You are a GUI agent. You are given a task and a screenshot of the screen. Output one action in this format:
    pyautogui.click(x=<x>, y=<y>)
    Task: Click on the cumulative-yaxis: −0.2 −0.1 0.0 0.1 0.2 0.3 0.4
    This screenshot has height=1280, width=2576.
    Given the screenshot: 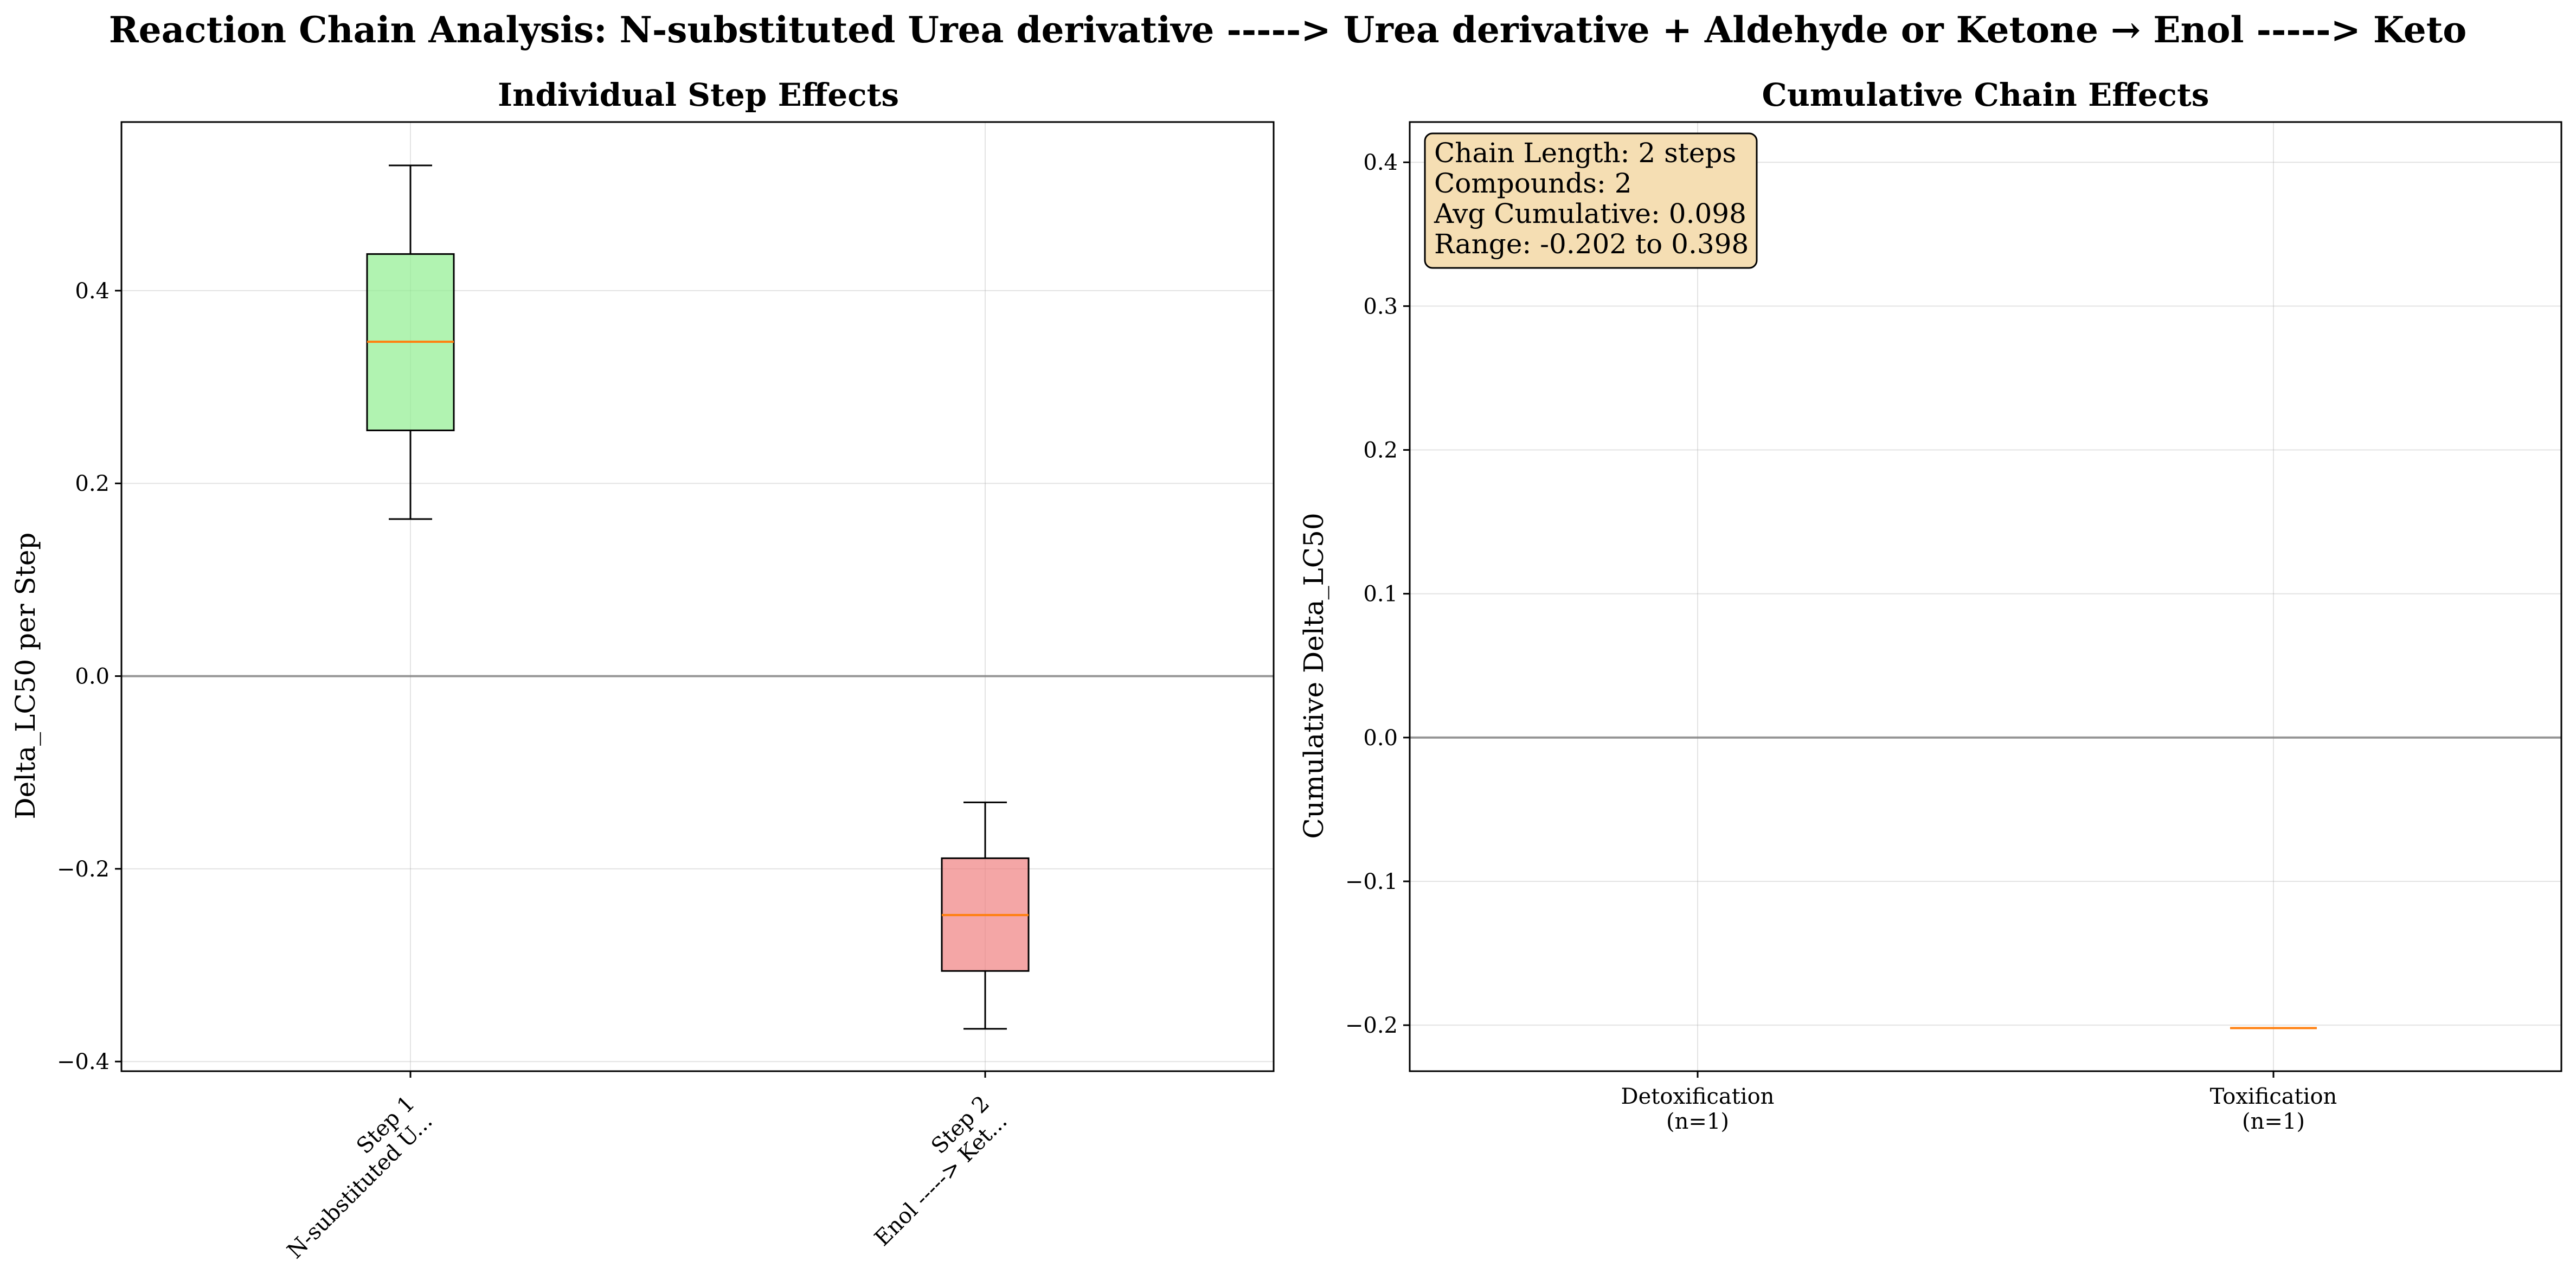 What is the action you would take?
    pyautogui.click(x=1377, y=594)
    